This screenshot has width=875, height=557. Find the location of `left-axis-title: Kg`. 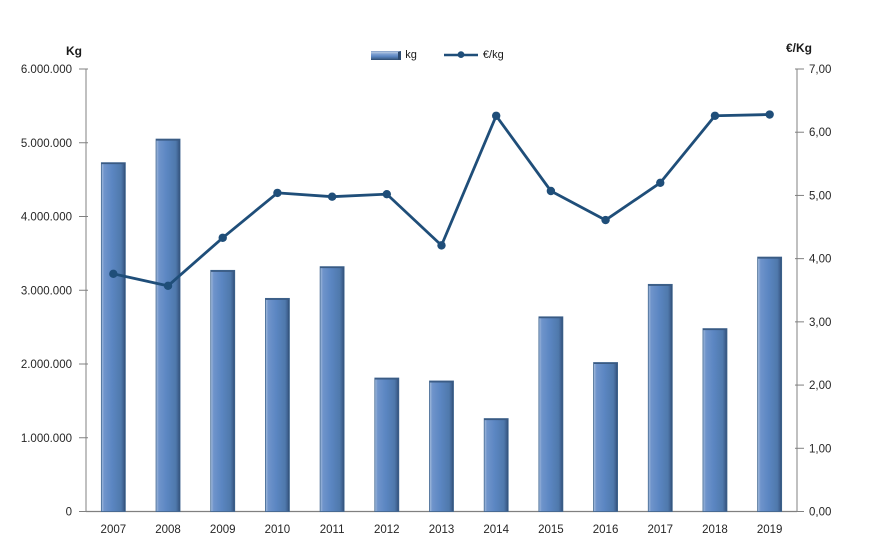

left-axis-title: Kg is located at coordinates (74, 51).